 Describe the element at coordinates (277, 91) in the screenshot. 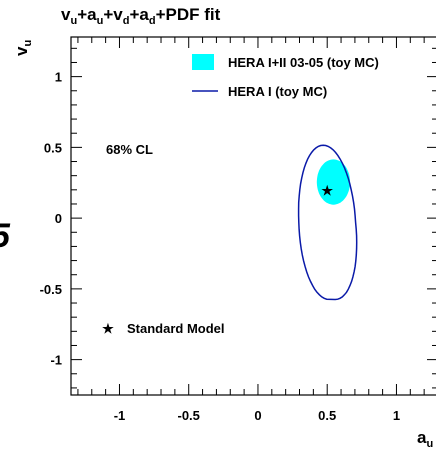

I see `legend-label-outline: HERA I (toy MC)` at that location.